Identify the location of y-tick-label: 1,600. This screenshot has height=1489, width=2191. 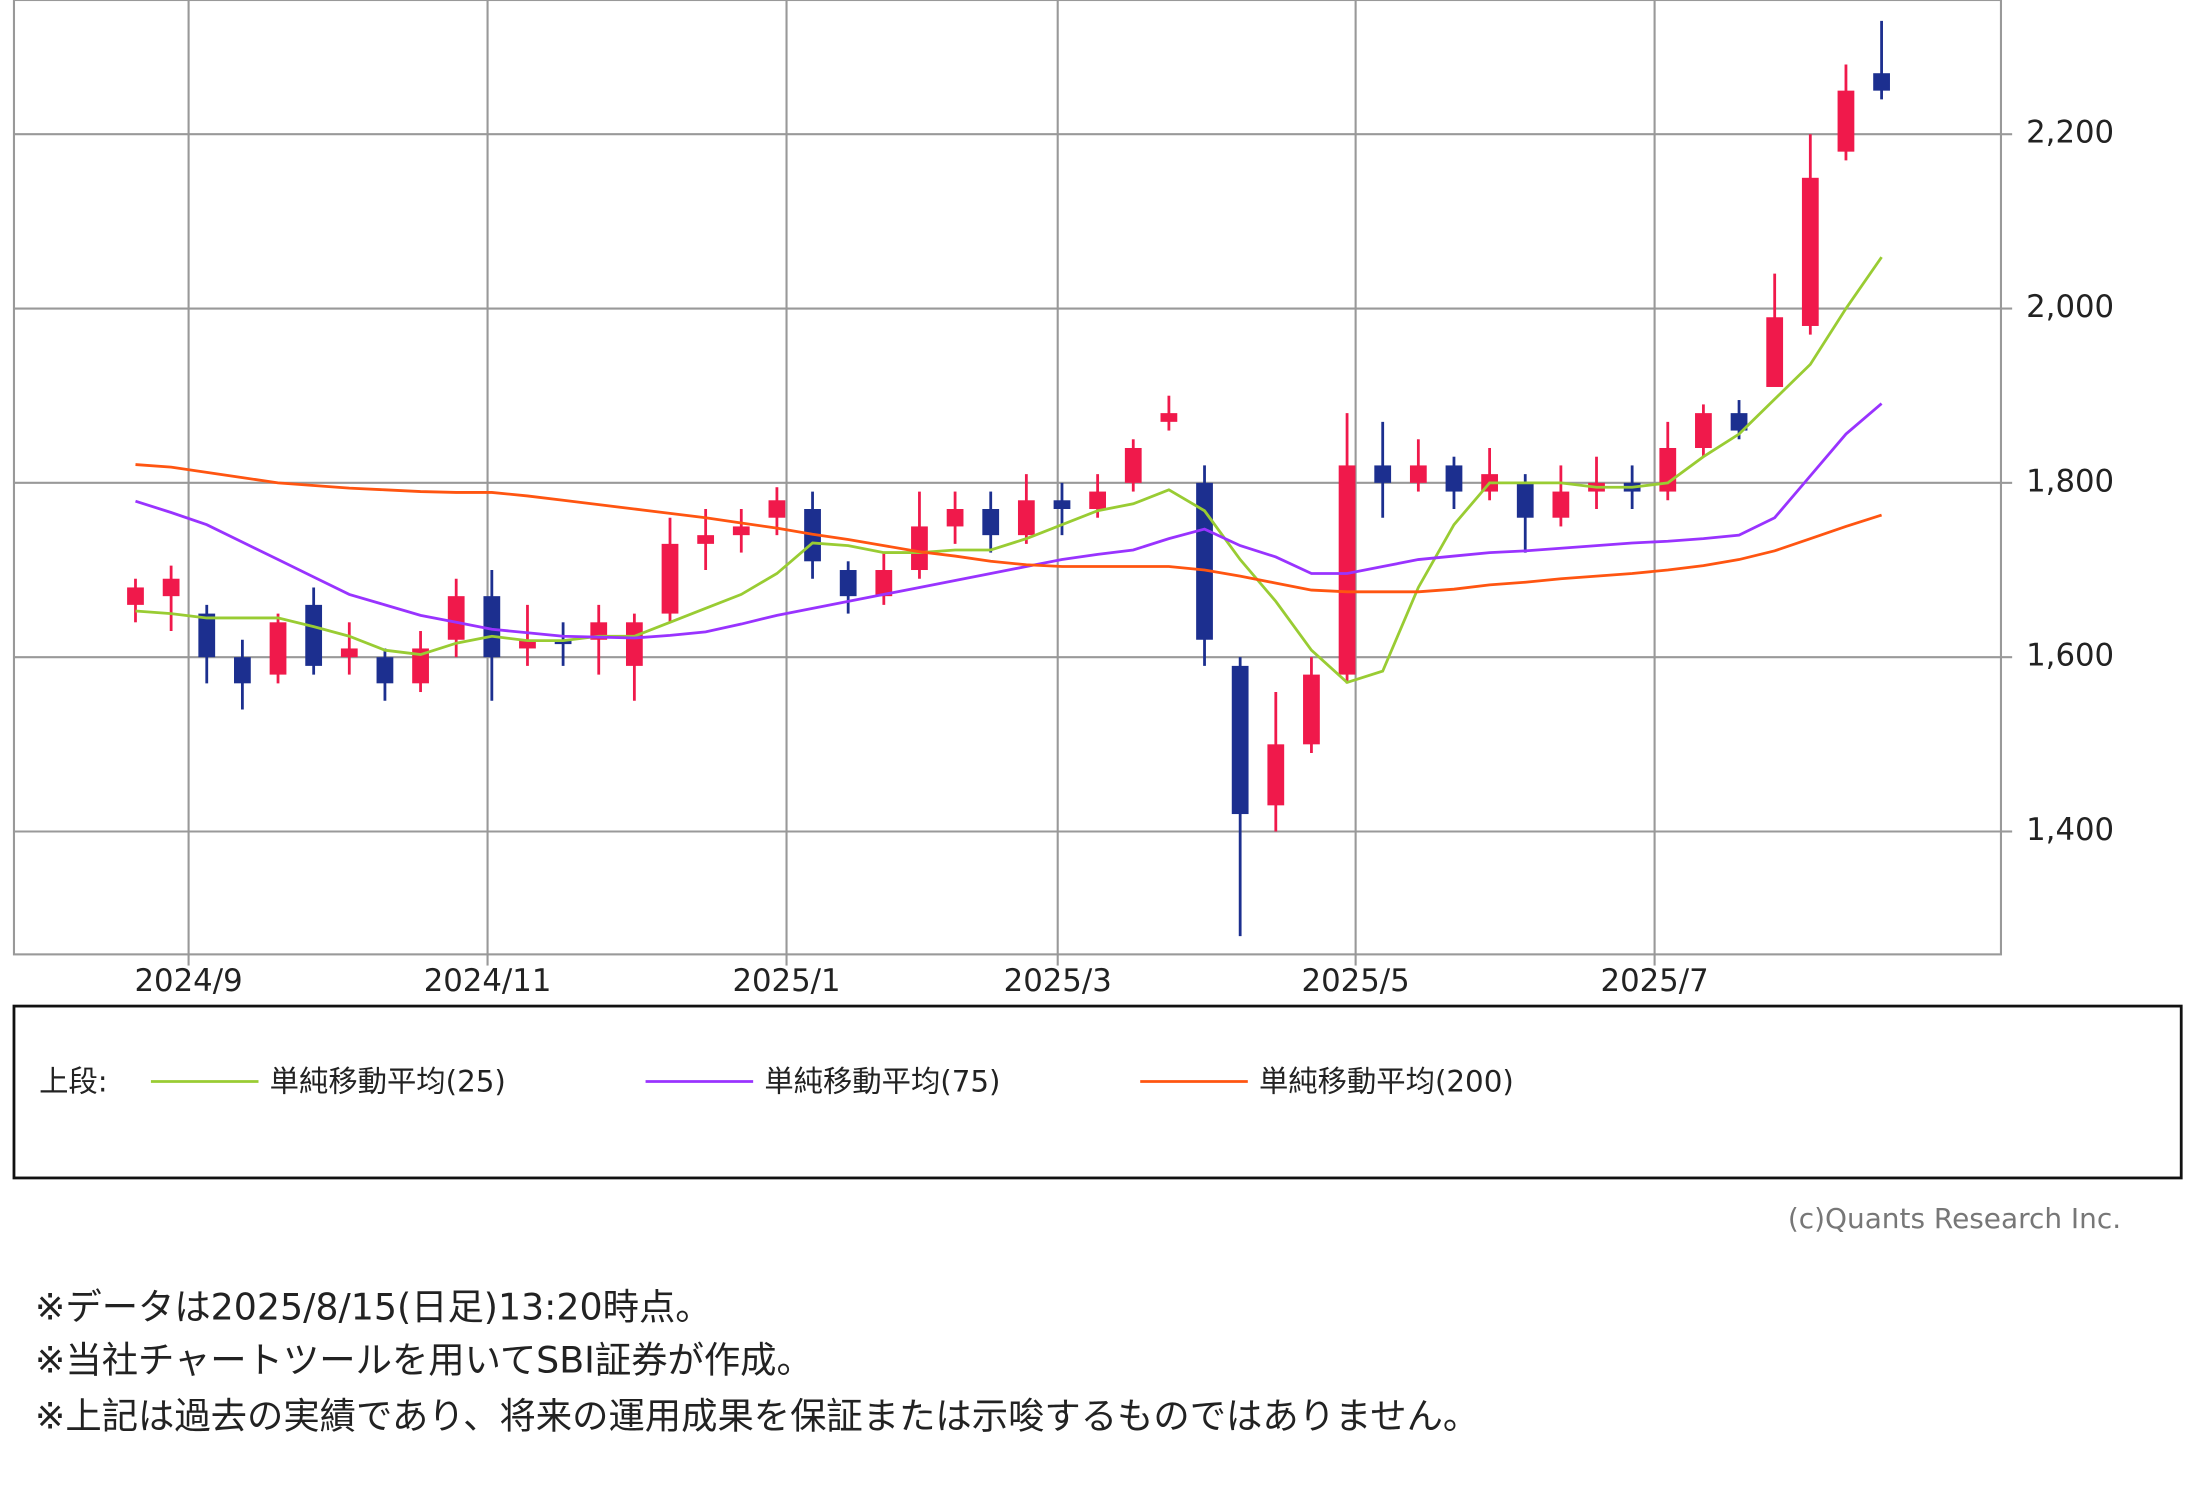
(2070, 656).